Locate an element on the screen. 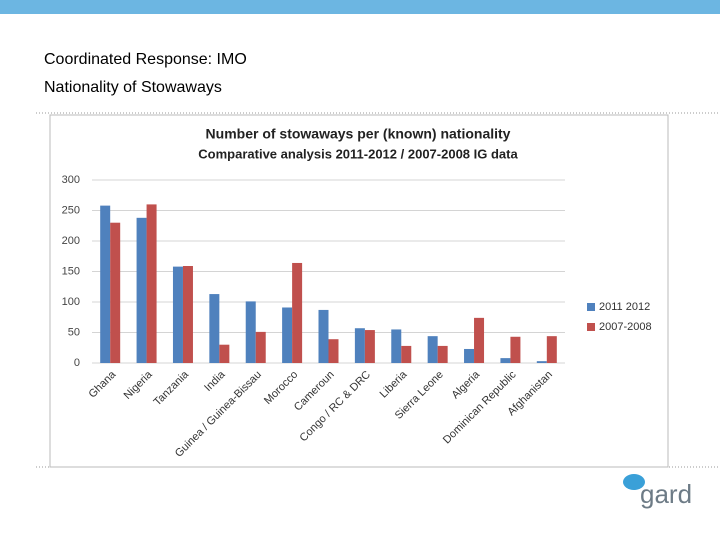 This screenshot has height=540, width=720. y-tick-label: 150 is located at coordinates (71, 271).